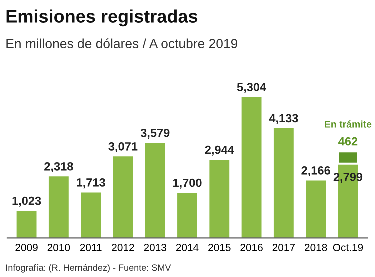 The height and width of the screenshot is (277, 375). What do you see at coordinates (219, 248) in the screenshot?
I see `x-tick-label: 2015` at bounding box center [219, 248].